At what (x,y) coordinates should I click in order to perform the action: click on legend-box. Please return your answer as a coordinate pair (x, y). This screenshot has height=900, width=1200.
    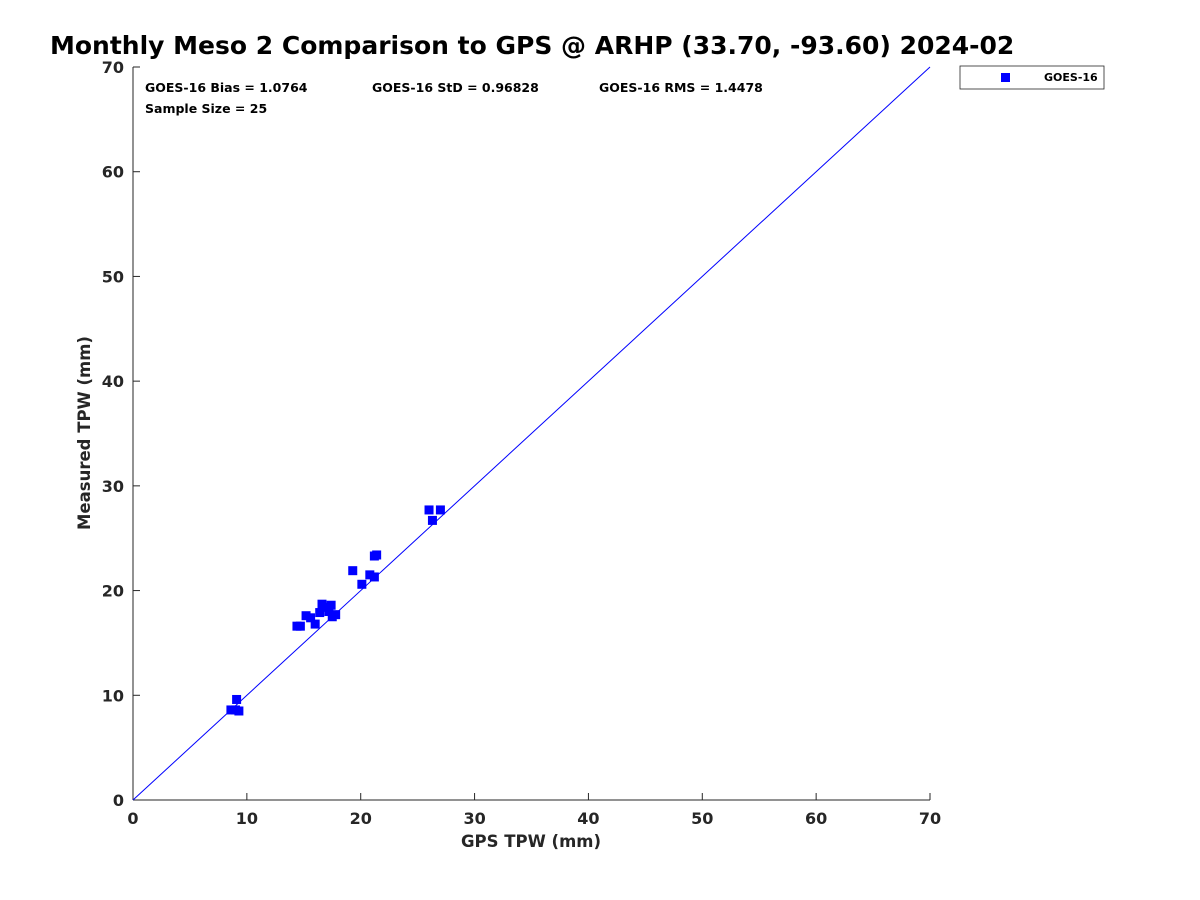
    Looking at the image, I should click on (1032, 77).